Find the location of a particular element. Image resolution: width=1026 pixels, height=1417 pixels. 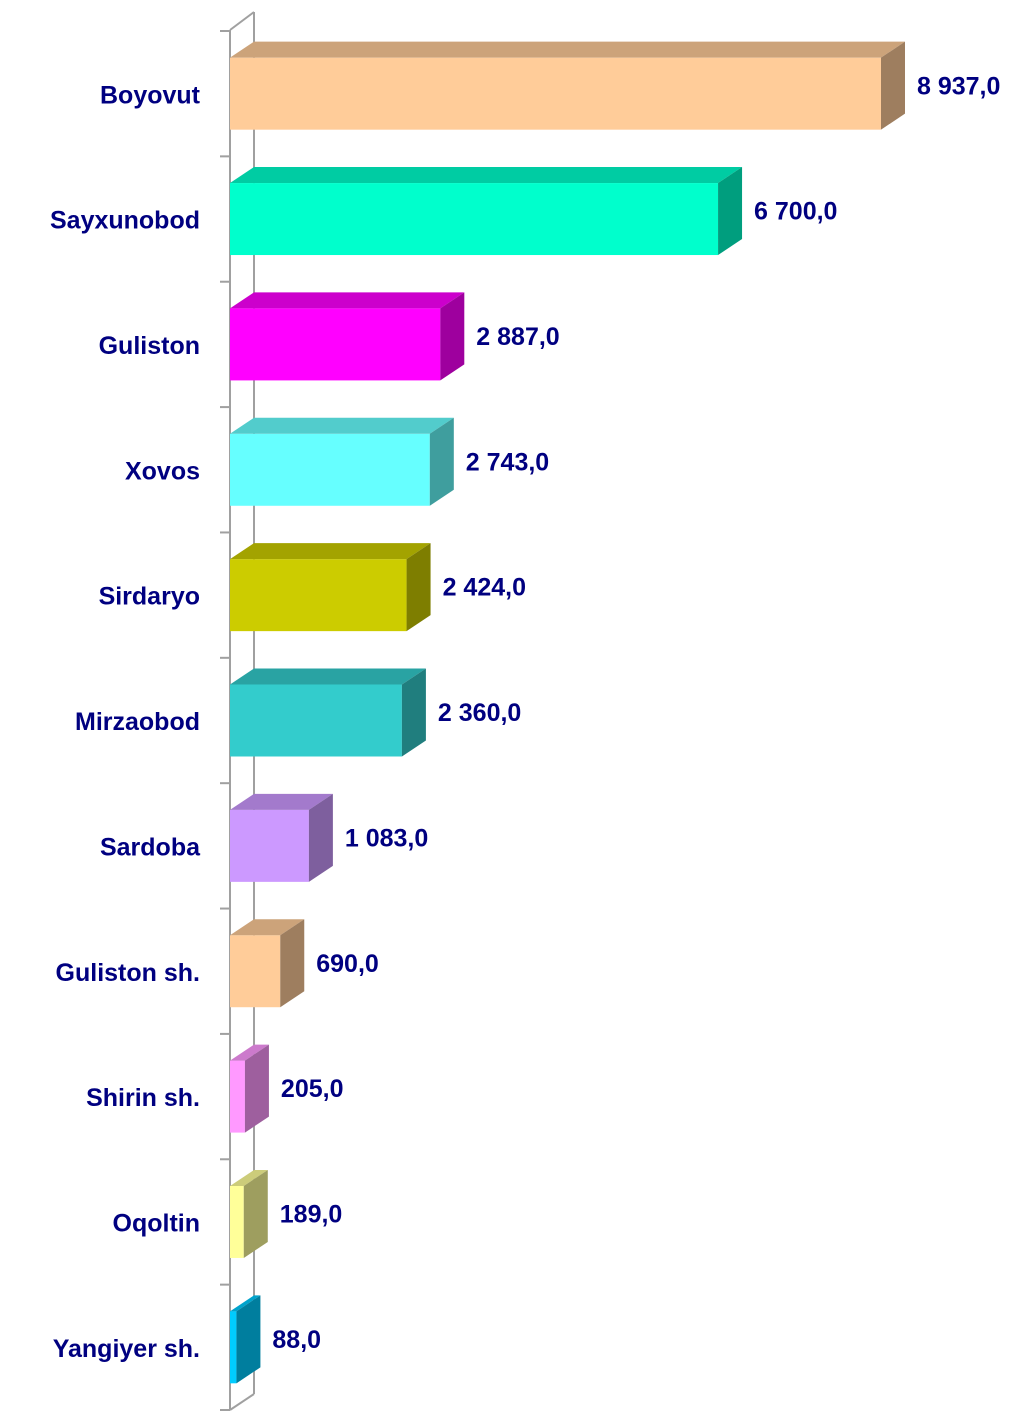

category-label: Xovos is located at coordinates (162, 471).